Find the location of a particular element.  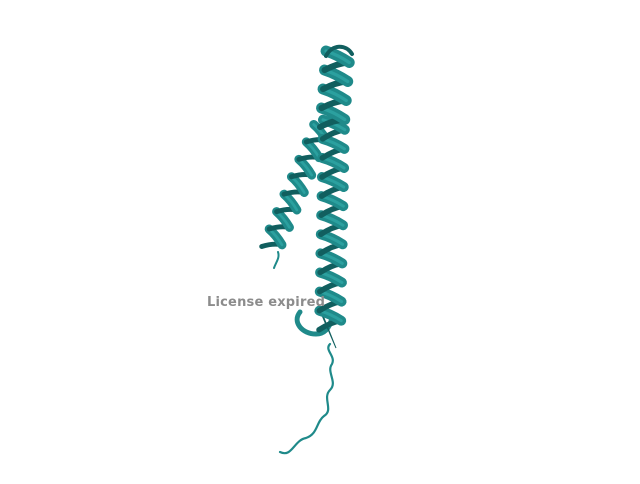

license-watermark: License expired is located at coordinates (266, 302).